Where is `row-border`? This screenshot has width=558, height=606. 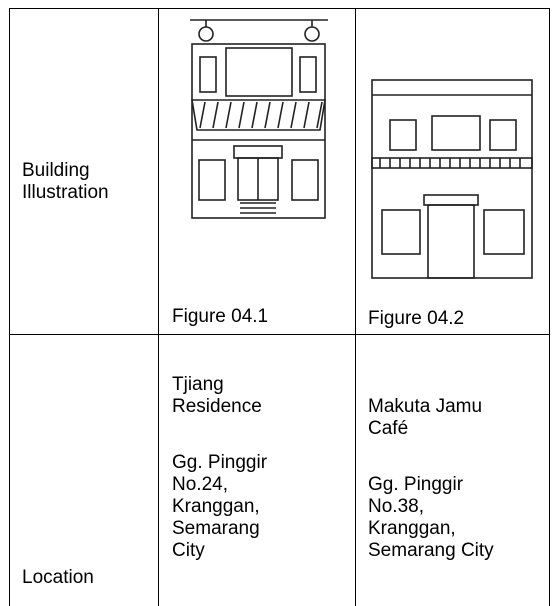 row-border is located at coordinates (279, 334).